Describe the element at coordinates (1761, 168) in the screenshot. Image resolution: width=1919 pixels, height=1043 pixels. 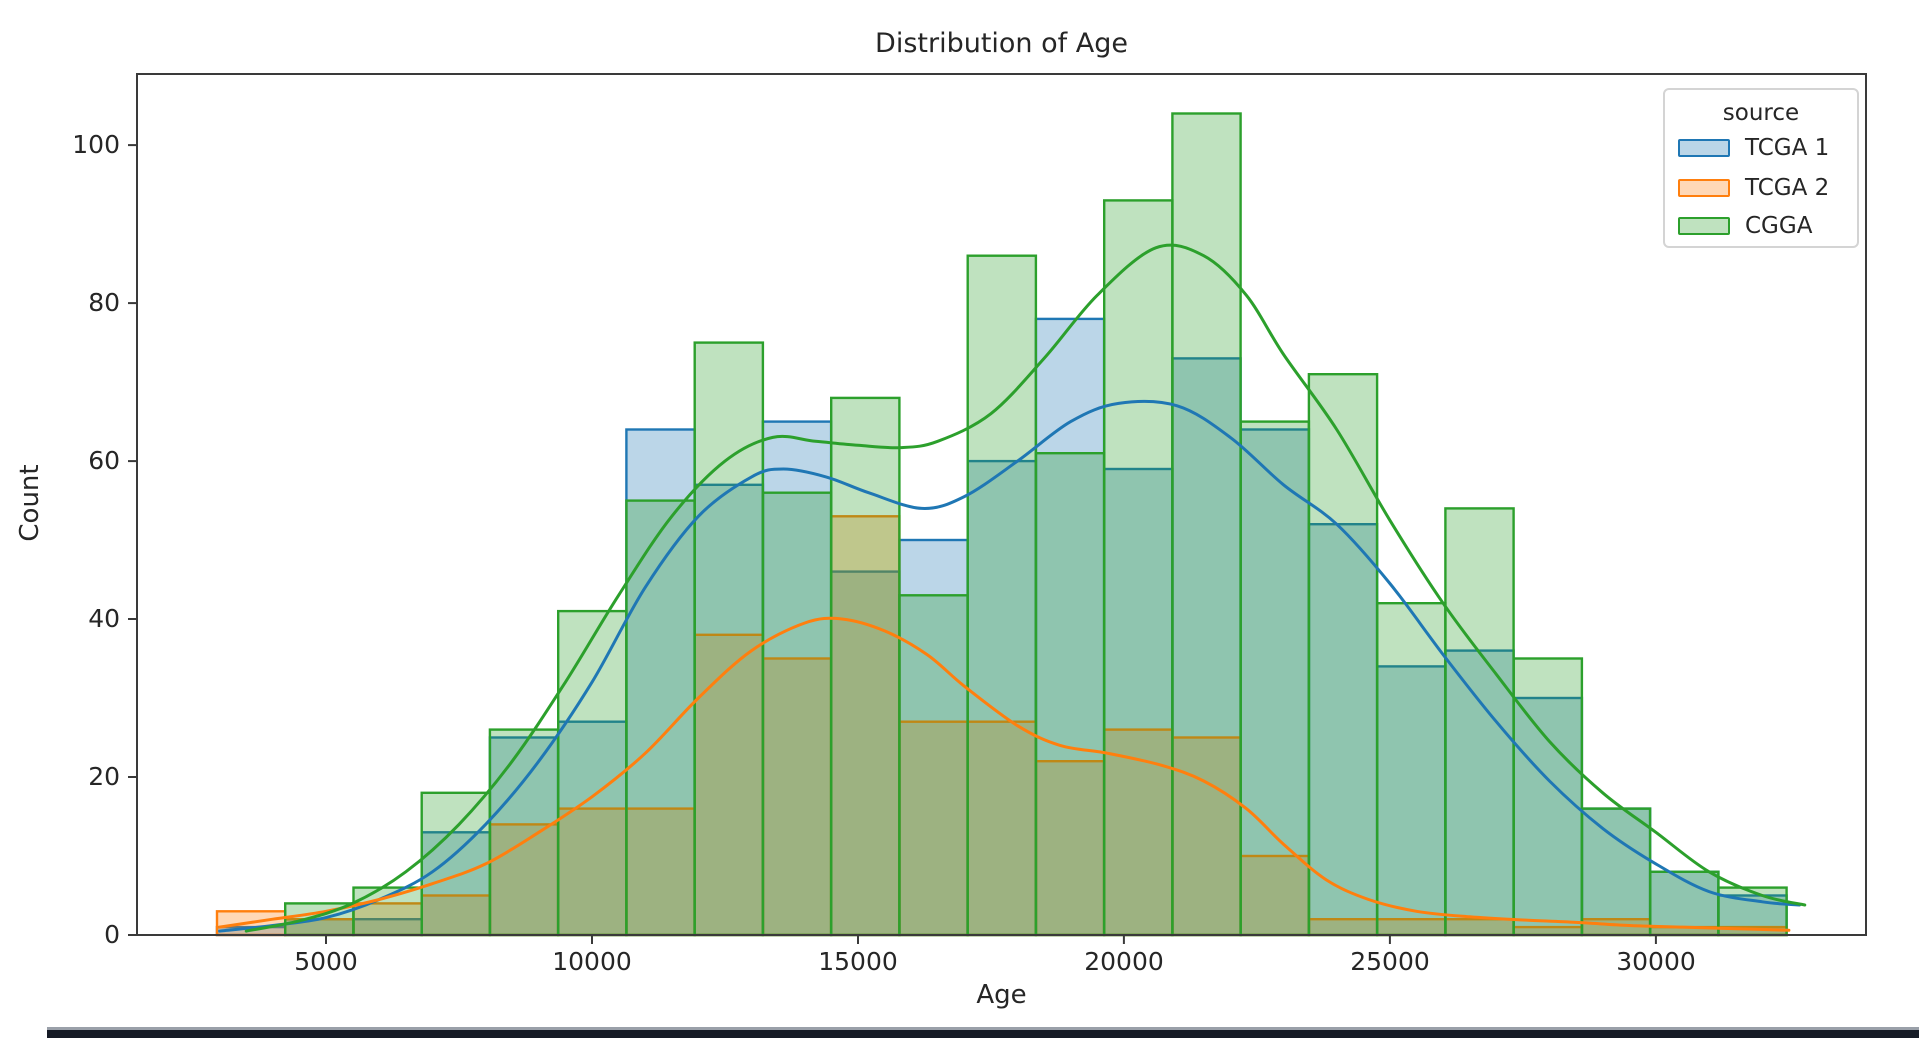
I see `legend: source TCGA 1 TCGA 2 CGGA` at that location.